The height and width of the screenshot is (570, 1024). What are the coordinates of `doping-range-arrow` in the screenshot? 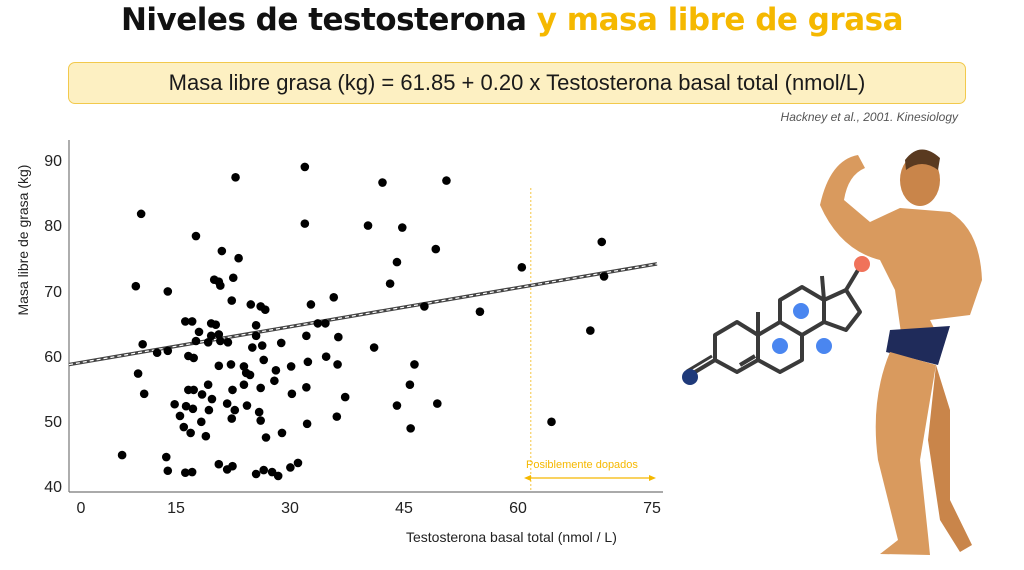 It's located at (590, 478).